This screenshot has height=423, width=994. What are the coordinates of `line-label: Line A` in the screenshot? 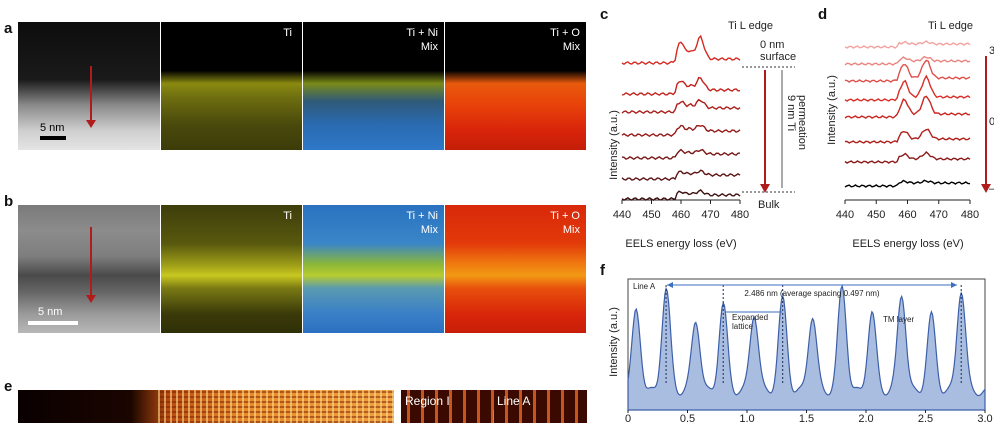 It's located at (514, 401).